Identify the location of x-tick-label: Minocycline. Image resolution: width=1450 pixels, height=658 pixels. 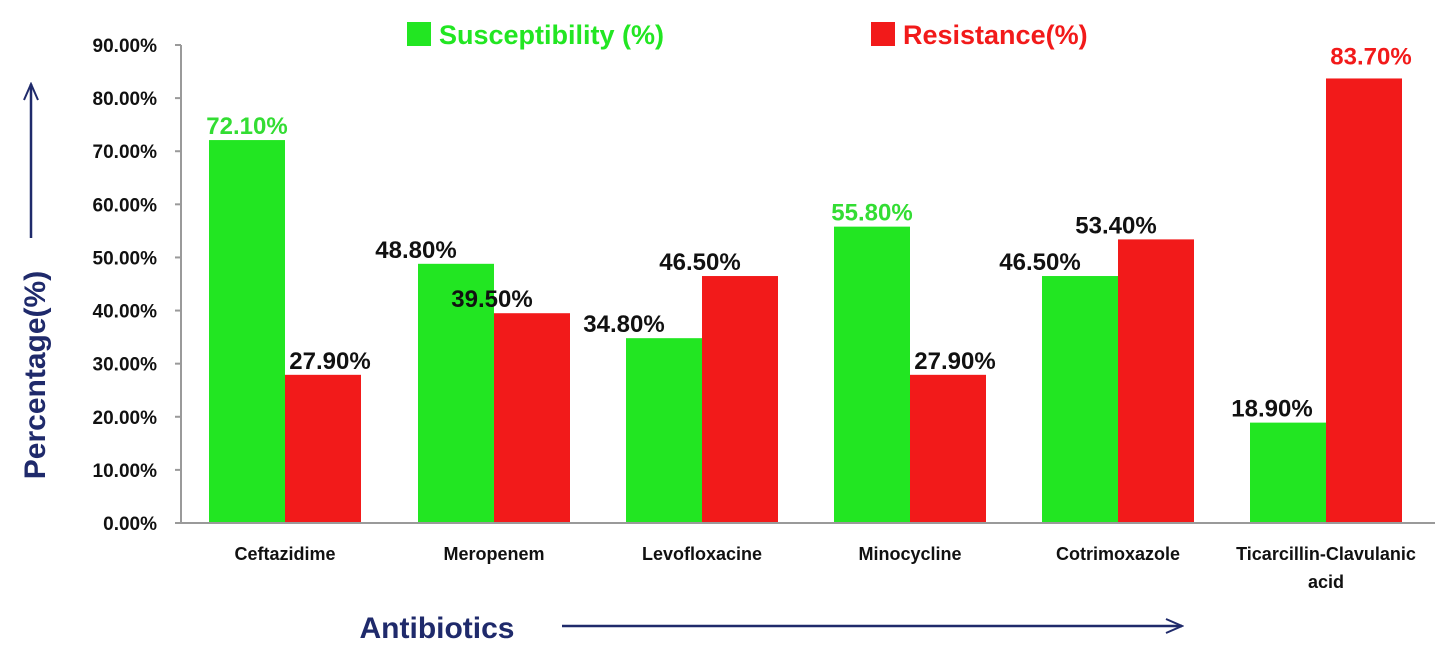
(909, 554).